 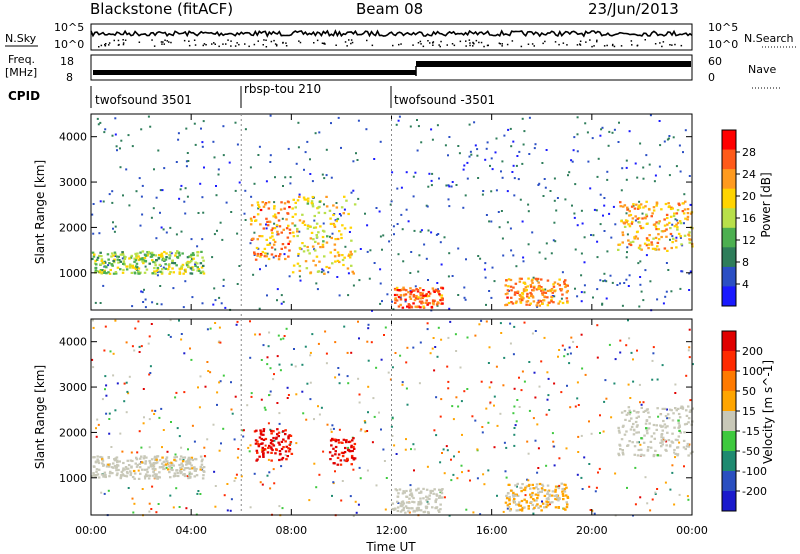 What do you see at coordinates (662, 46) in the screenshot?
I see `nsearch-dot` at bounding box center [662, 46].